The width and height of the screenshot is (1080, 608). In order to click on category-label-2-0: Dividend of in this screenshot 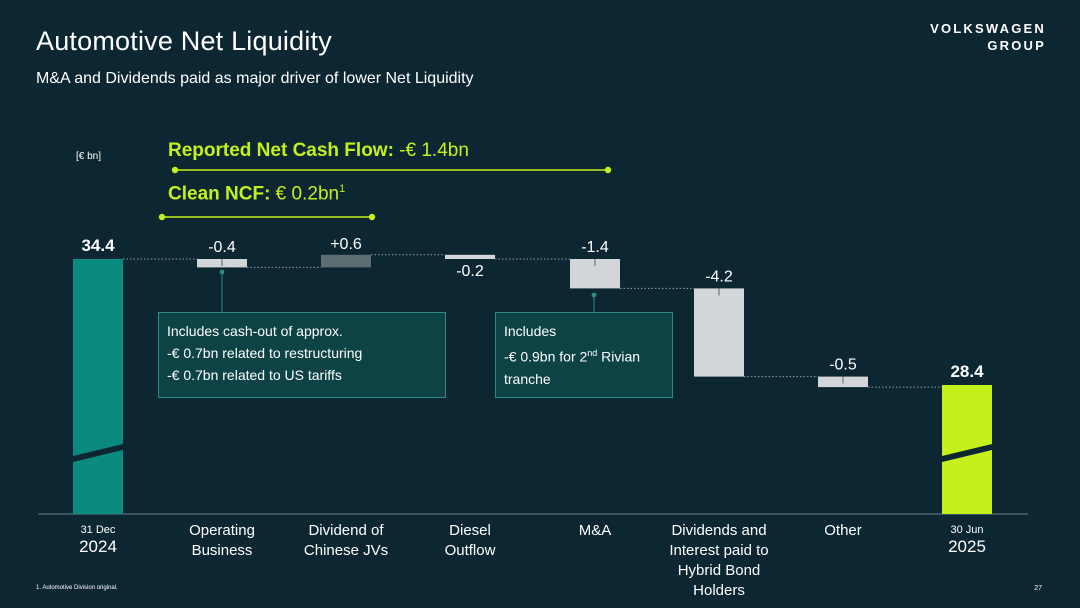, I will do `click(346, 530)`.